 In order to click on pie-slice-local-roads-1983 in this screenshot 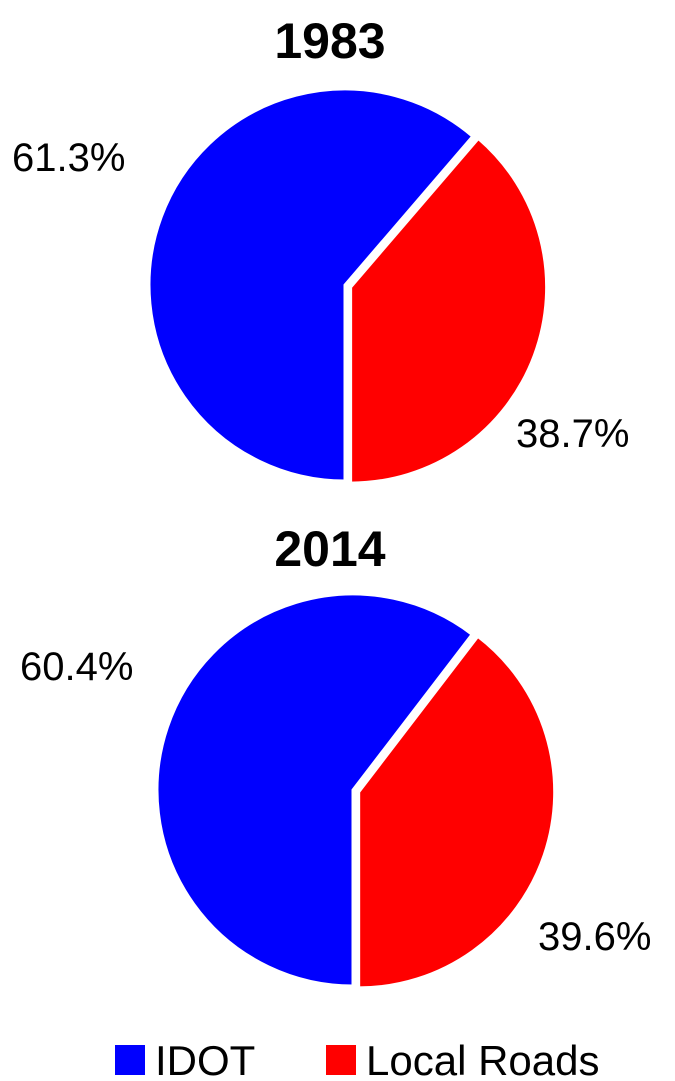, I will do `click(449, 310)`.